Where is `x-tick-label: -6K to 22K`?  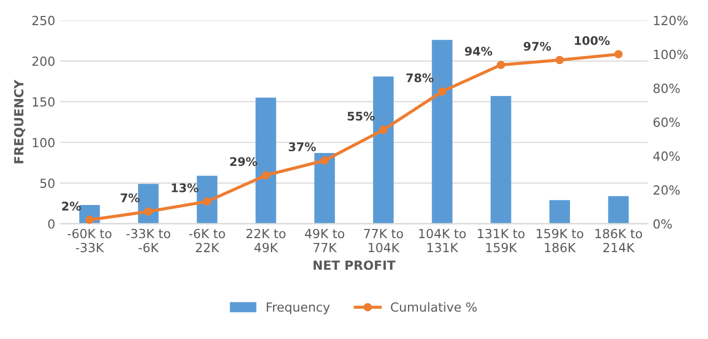 x-tick-label: -6K to 22K is located at coordinates (207, 240).